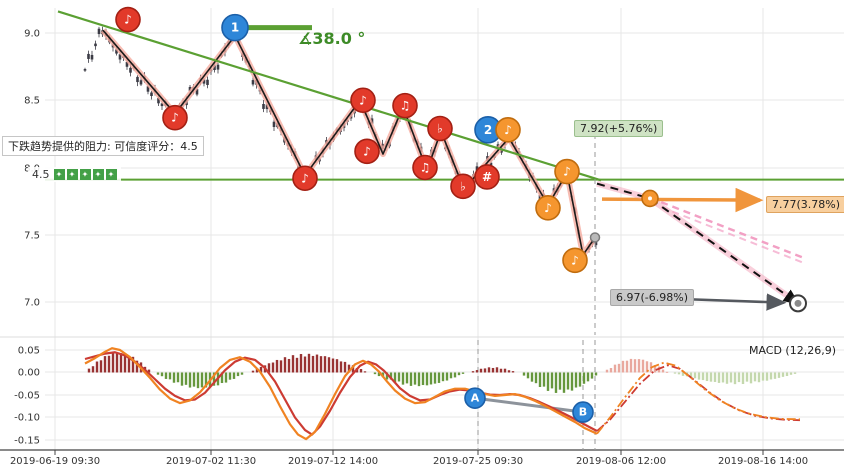 This screenshot has width=844, height=471. Describe the element at coordinates (341, 394) in the screenshot. I see `macd-signal-line` at that location.